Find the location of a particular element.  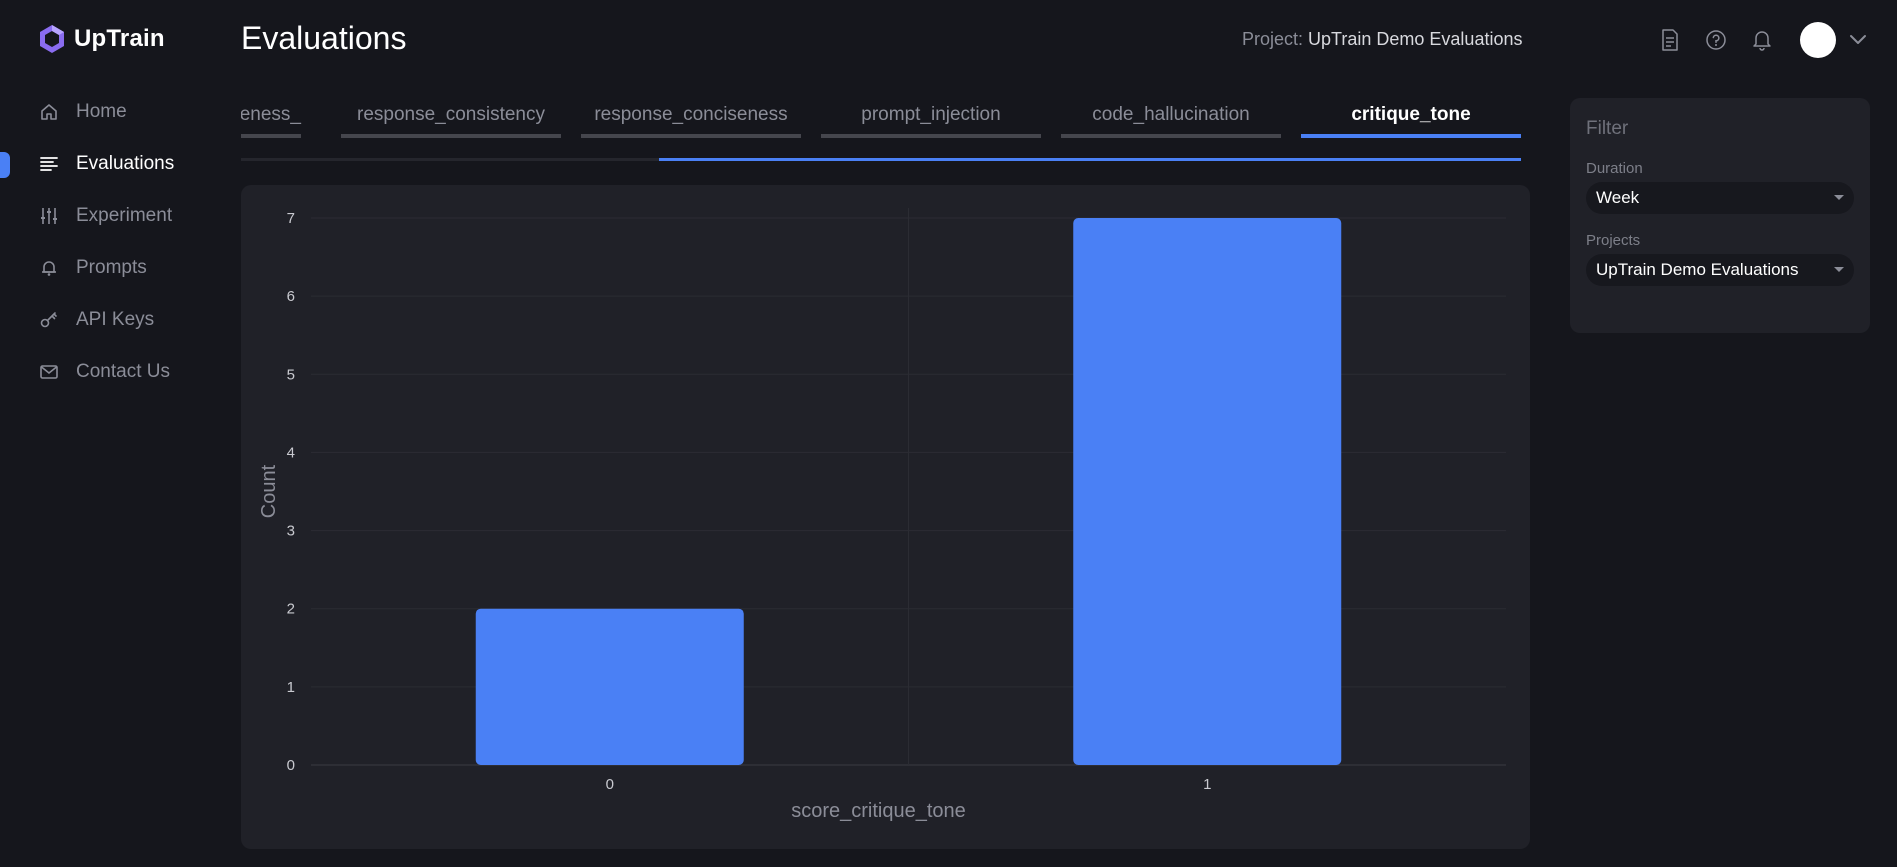

y-tick-label: 4 is located at coordinates (291, 452).